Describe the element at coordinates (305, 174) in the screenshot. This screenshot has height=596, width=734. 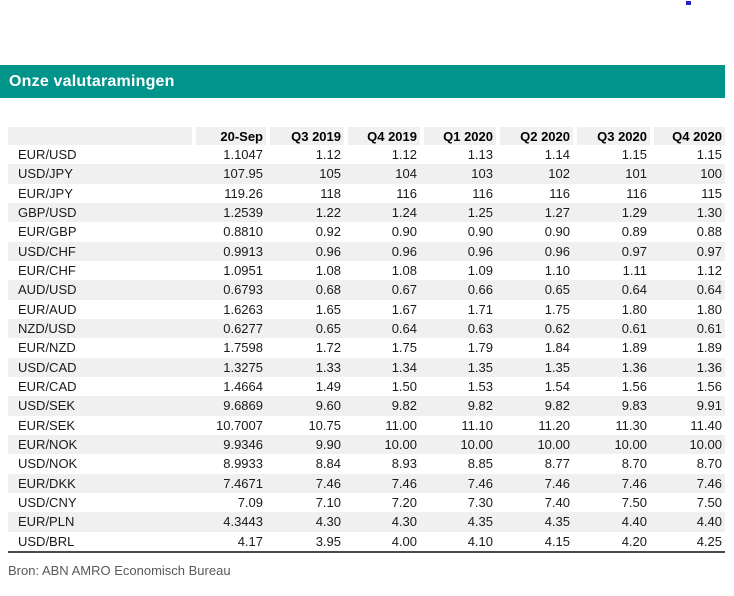
I see `forecast-value: 105` at that location.